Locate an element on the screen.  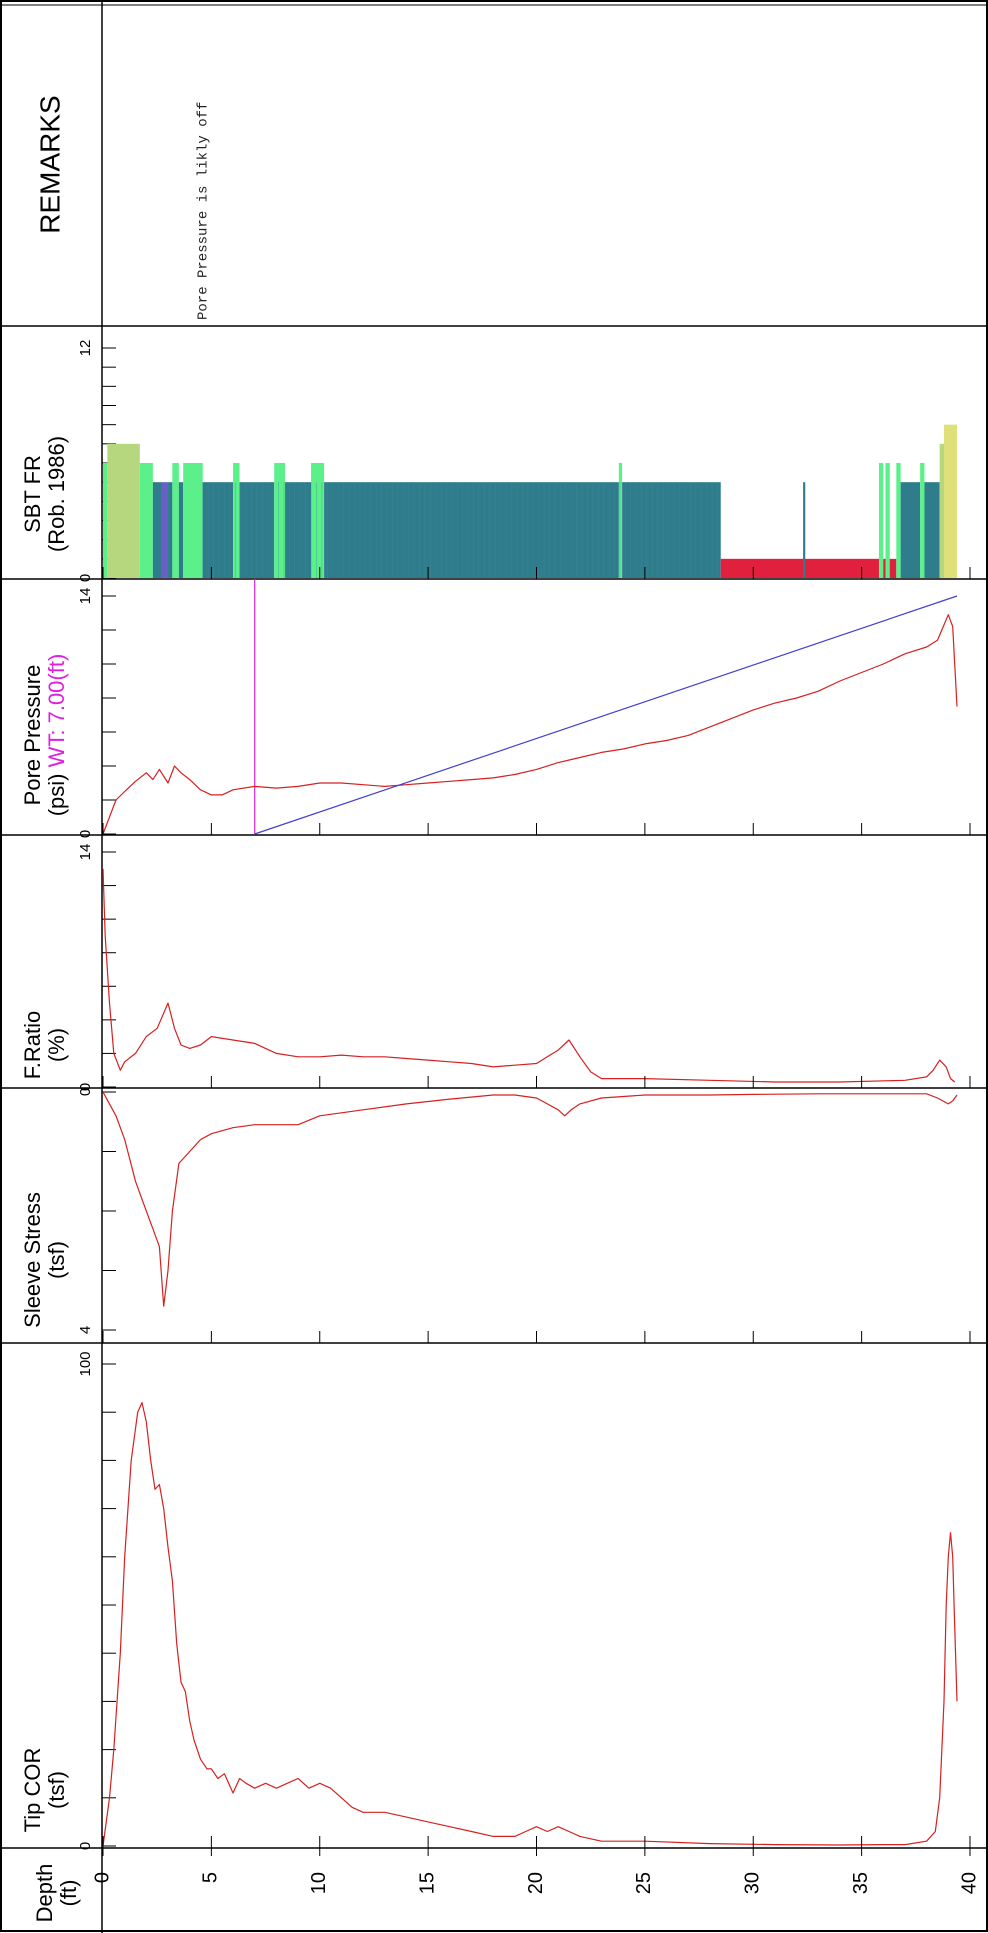
fratio-tick-text: 14 is located at coordinates (85, 852).